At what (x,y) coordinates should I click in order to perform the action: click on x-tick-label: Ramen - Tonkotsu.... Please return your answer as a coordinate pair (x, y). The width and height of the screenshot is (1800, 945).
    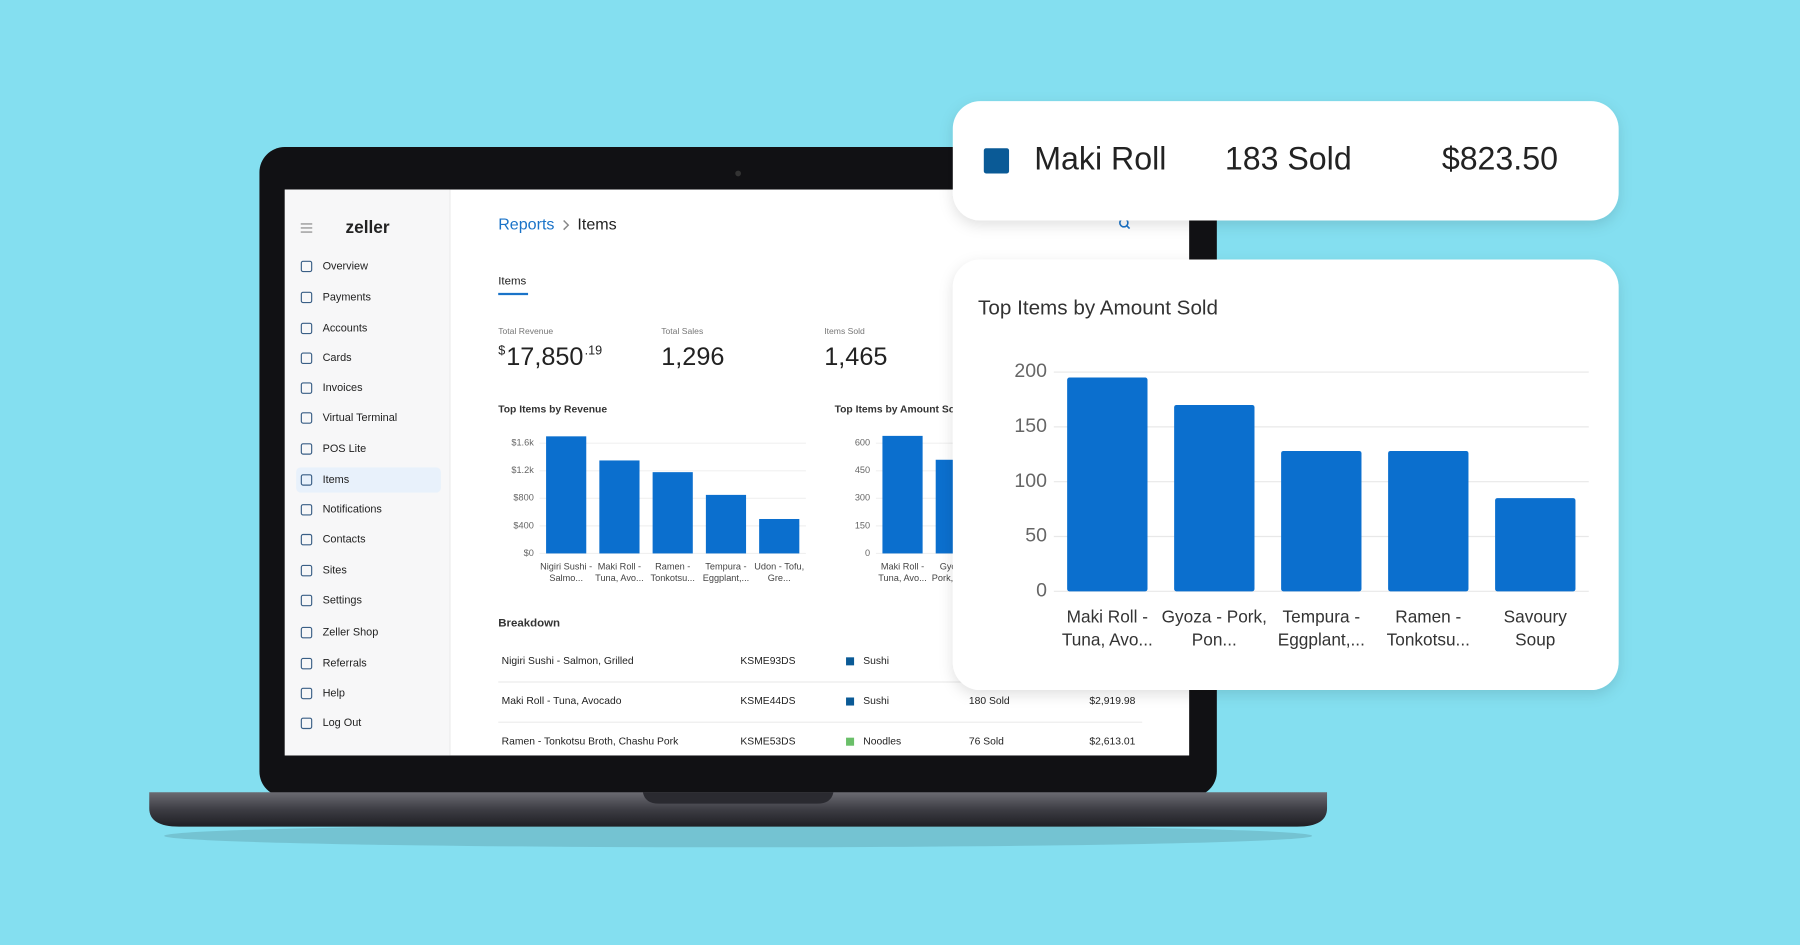
    Looking at the image, I should click on (672, 572).